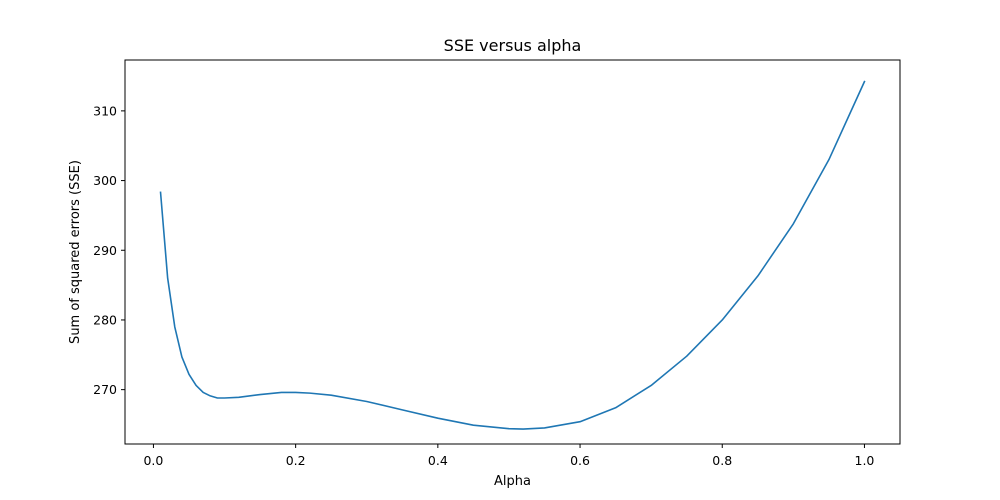 Image resolution: width=1000 pixels, height=500 pixels. I want to click on x-tick-label: 0.0, so click(153, 460).